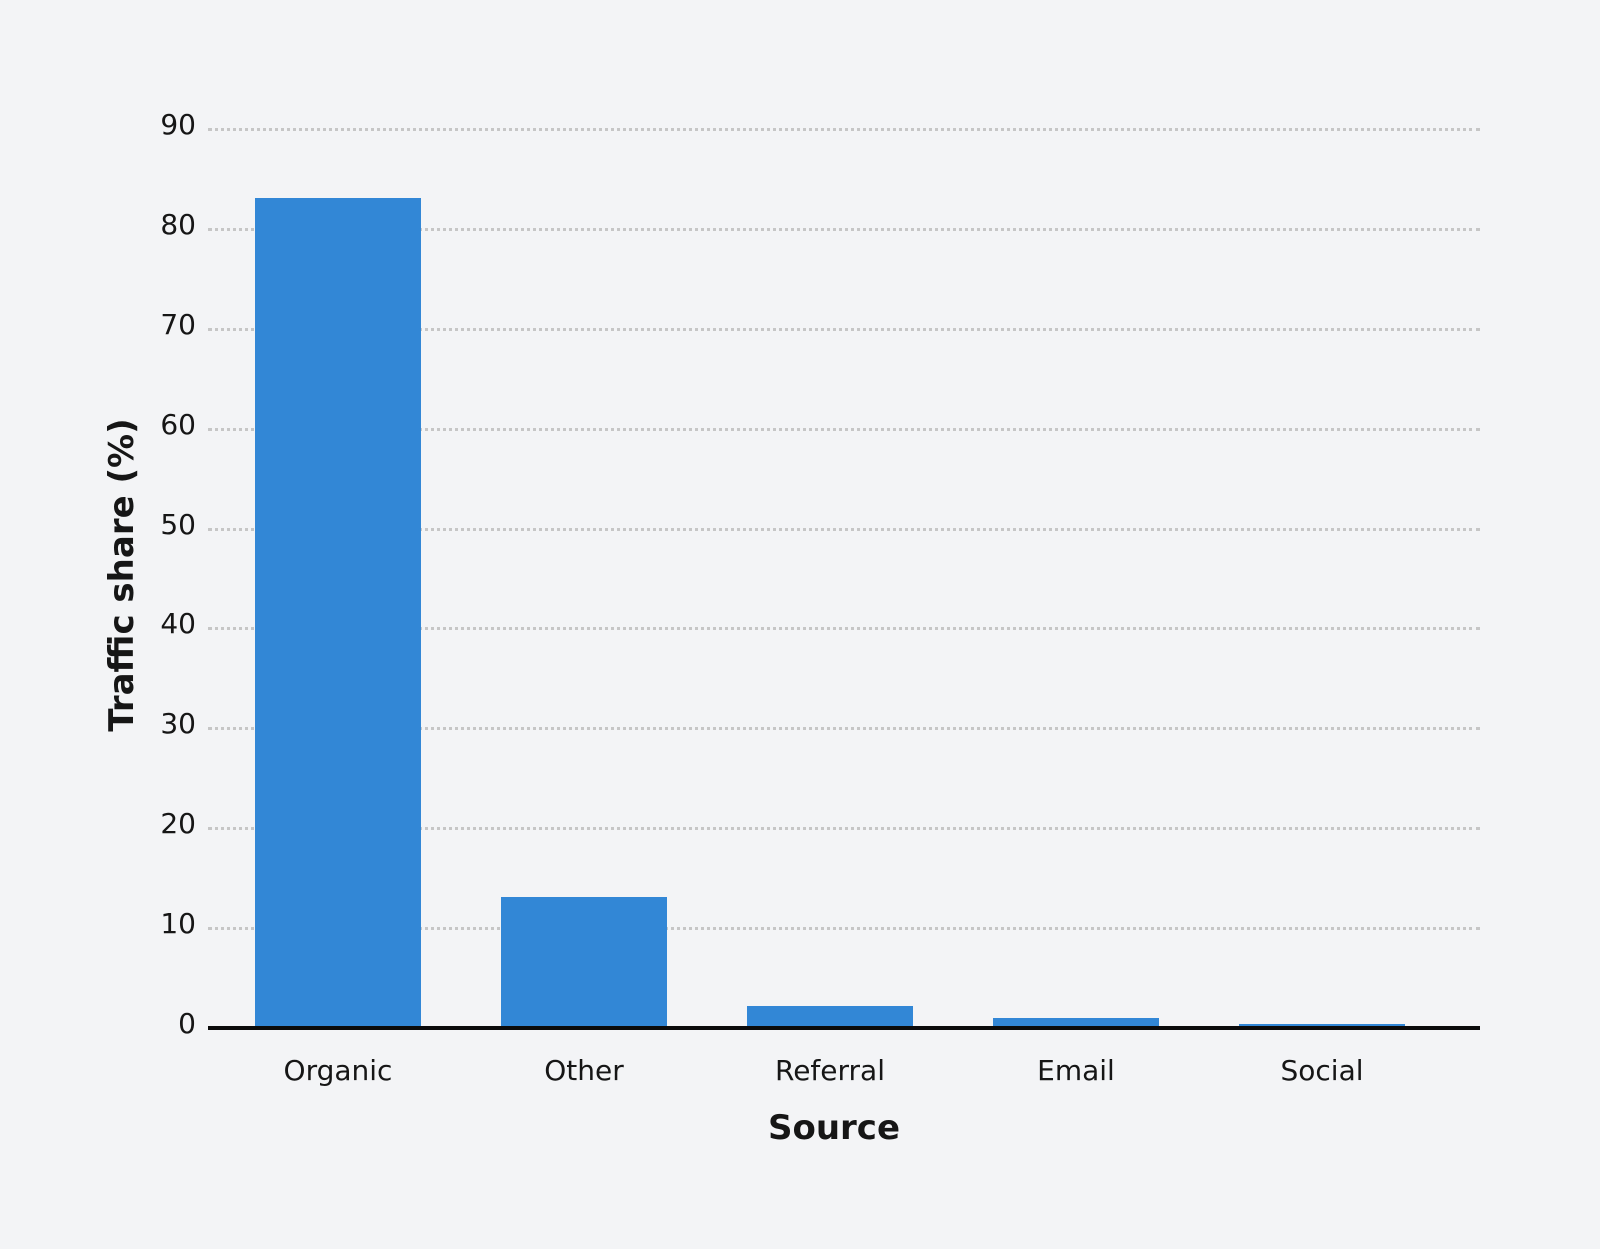 The height and width of the screenshot is (1249, 1600). I want to click on bar-other, so click(584, 962).